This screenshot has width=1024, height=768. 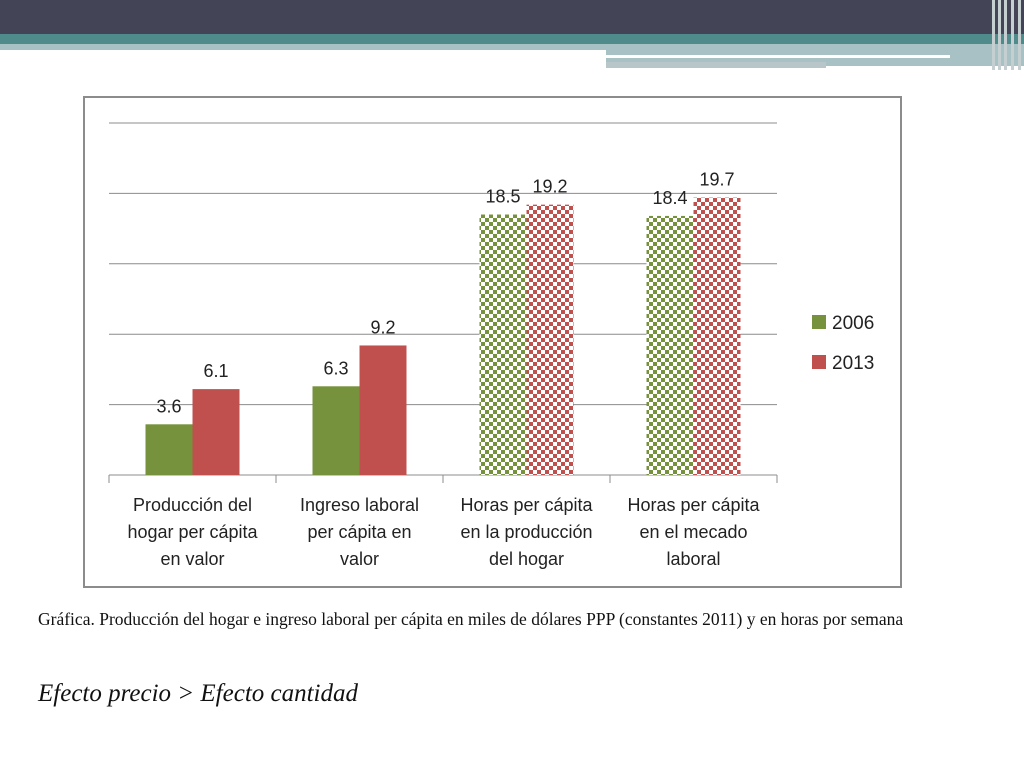 What do you see at coordinates (168, 406) in the screenshot?
I see `data-label: 3.6` at bounding box center [168, 406].